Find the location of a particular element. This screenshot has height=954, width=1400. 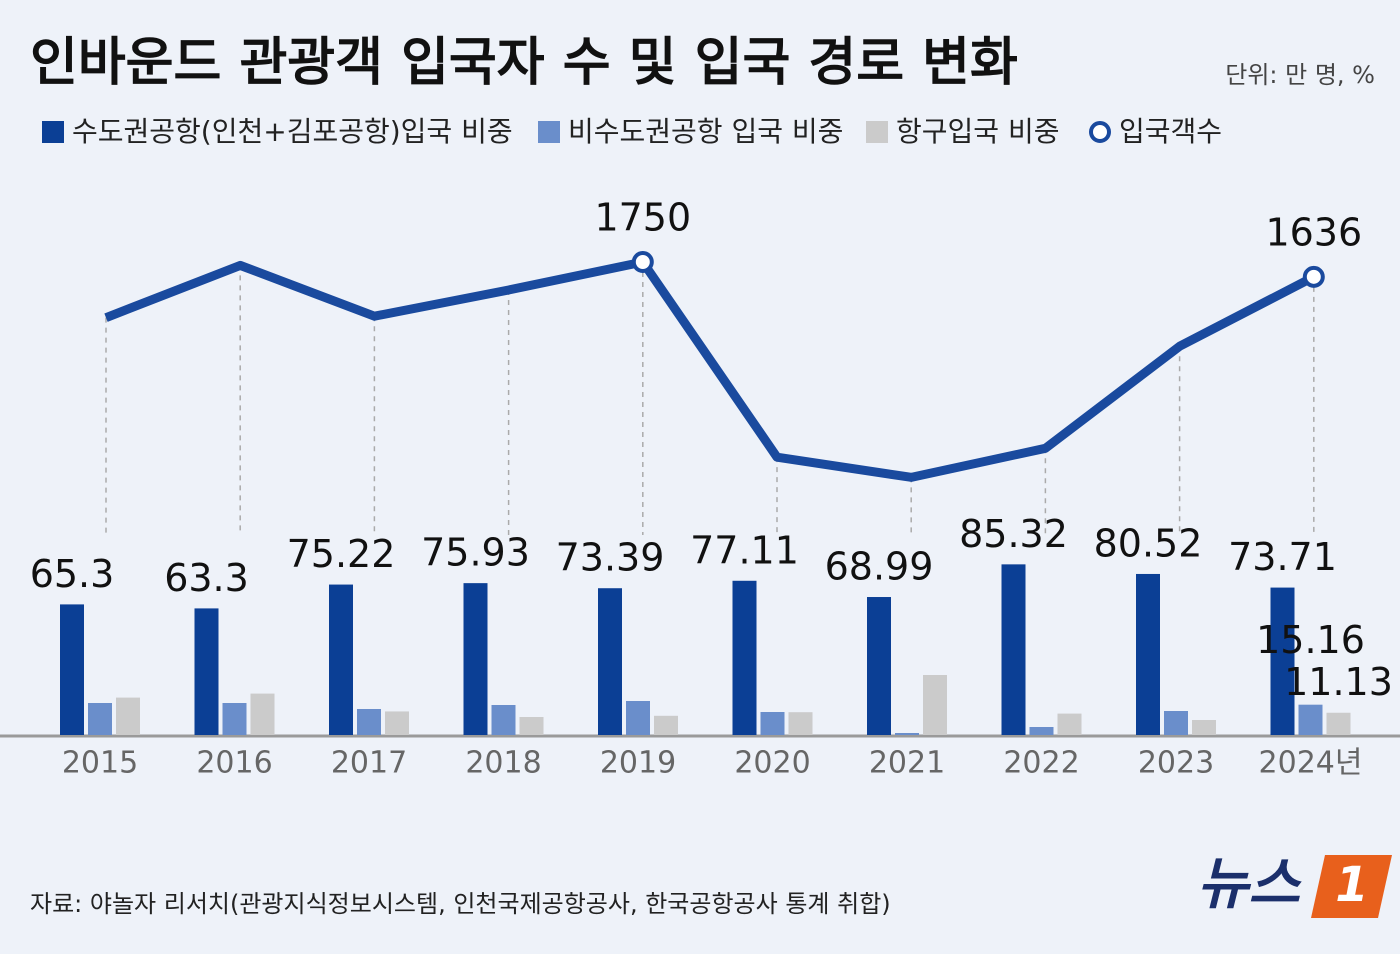

bar-label: 75.93 is located at coordinates (475, 553).